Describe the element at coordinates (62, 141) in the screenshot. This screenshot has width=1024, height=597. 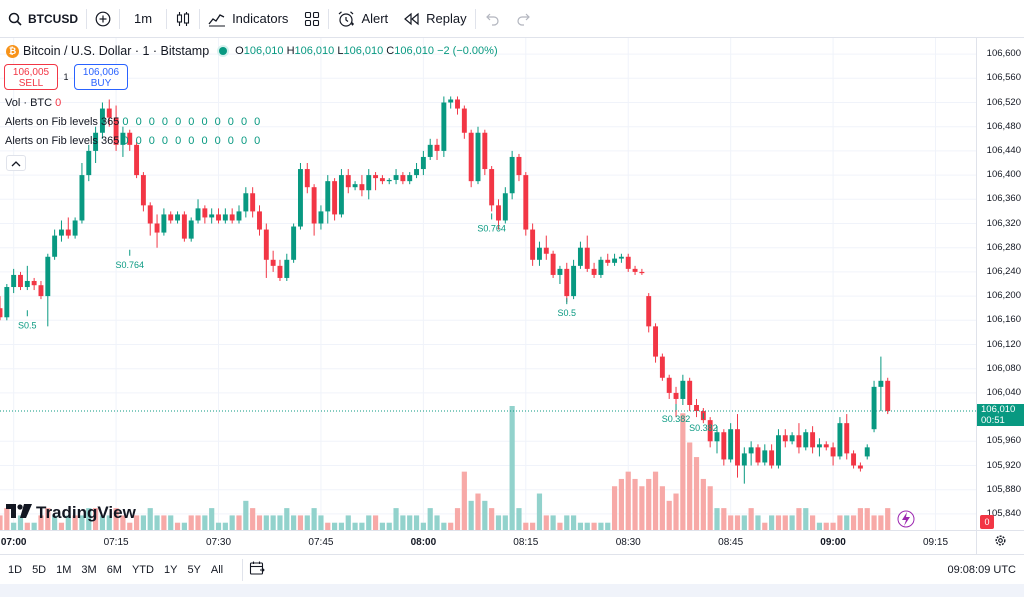
I see `fib-indicator-label: Alerts on Fib levels 365` at that location.